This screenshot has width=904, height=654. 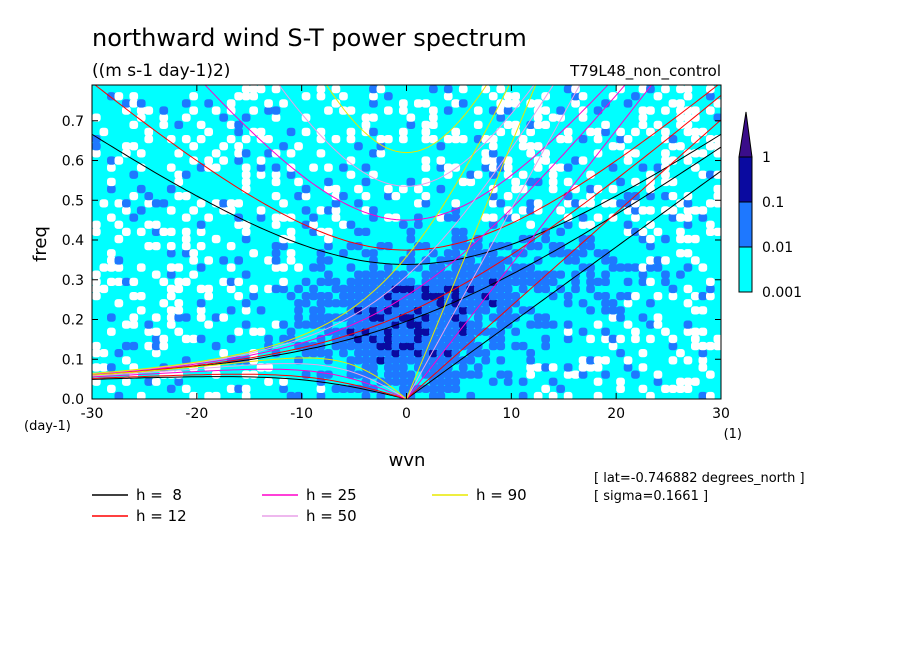 I want to click on x-tick-label: -20, so click(x=196, y=414).